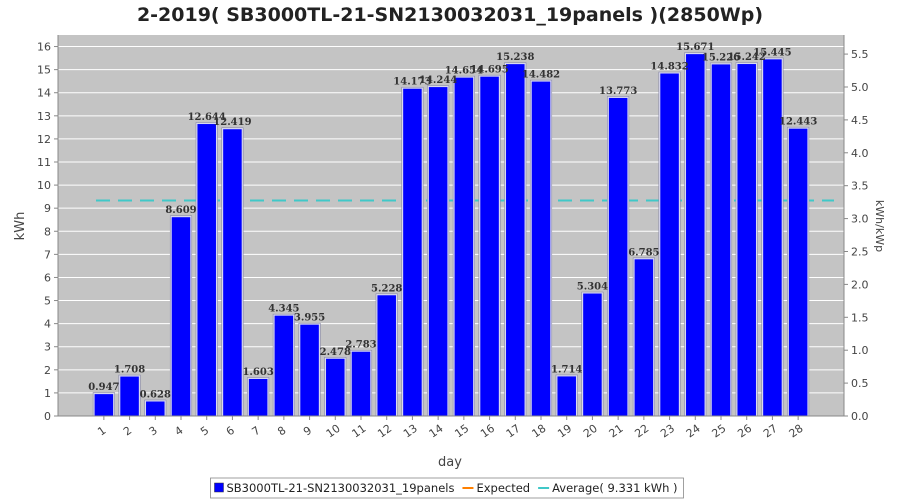 The image size is (900, 500). I want to click on y-right-tick-label: 3.0, so click(860, 219).